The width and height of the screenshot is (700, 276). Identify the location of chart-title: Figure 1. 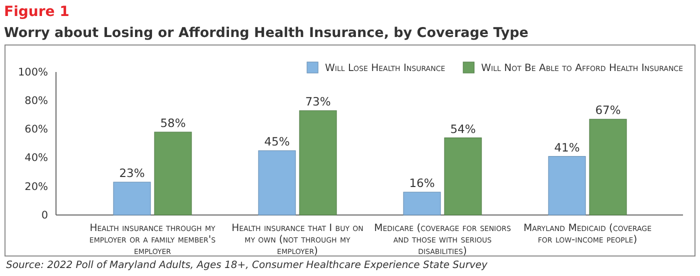
(37, 12).